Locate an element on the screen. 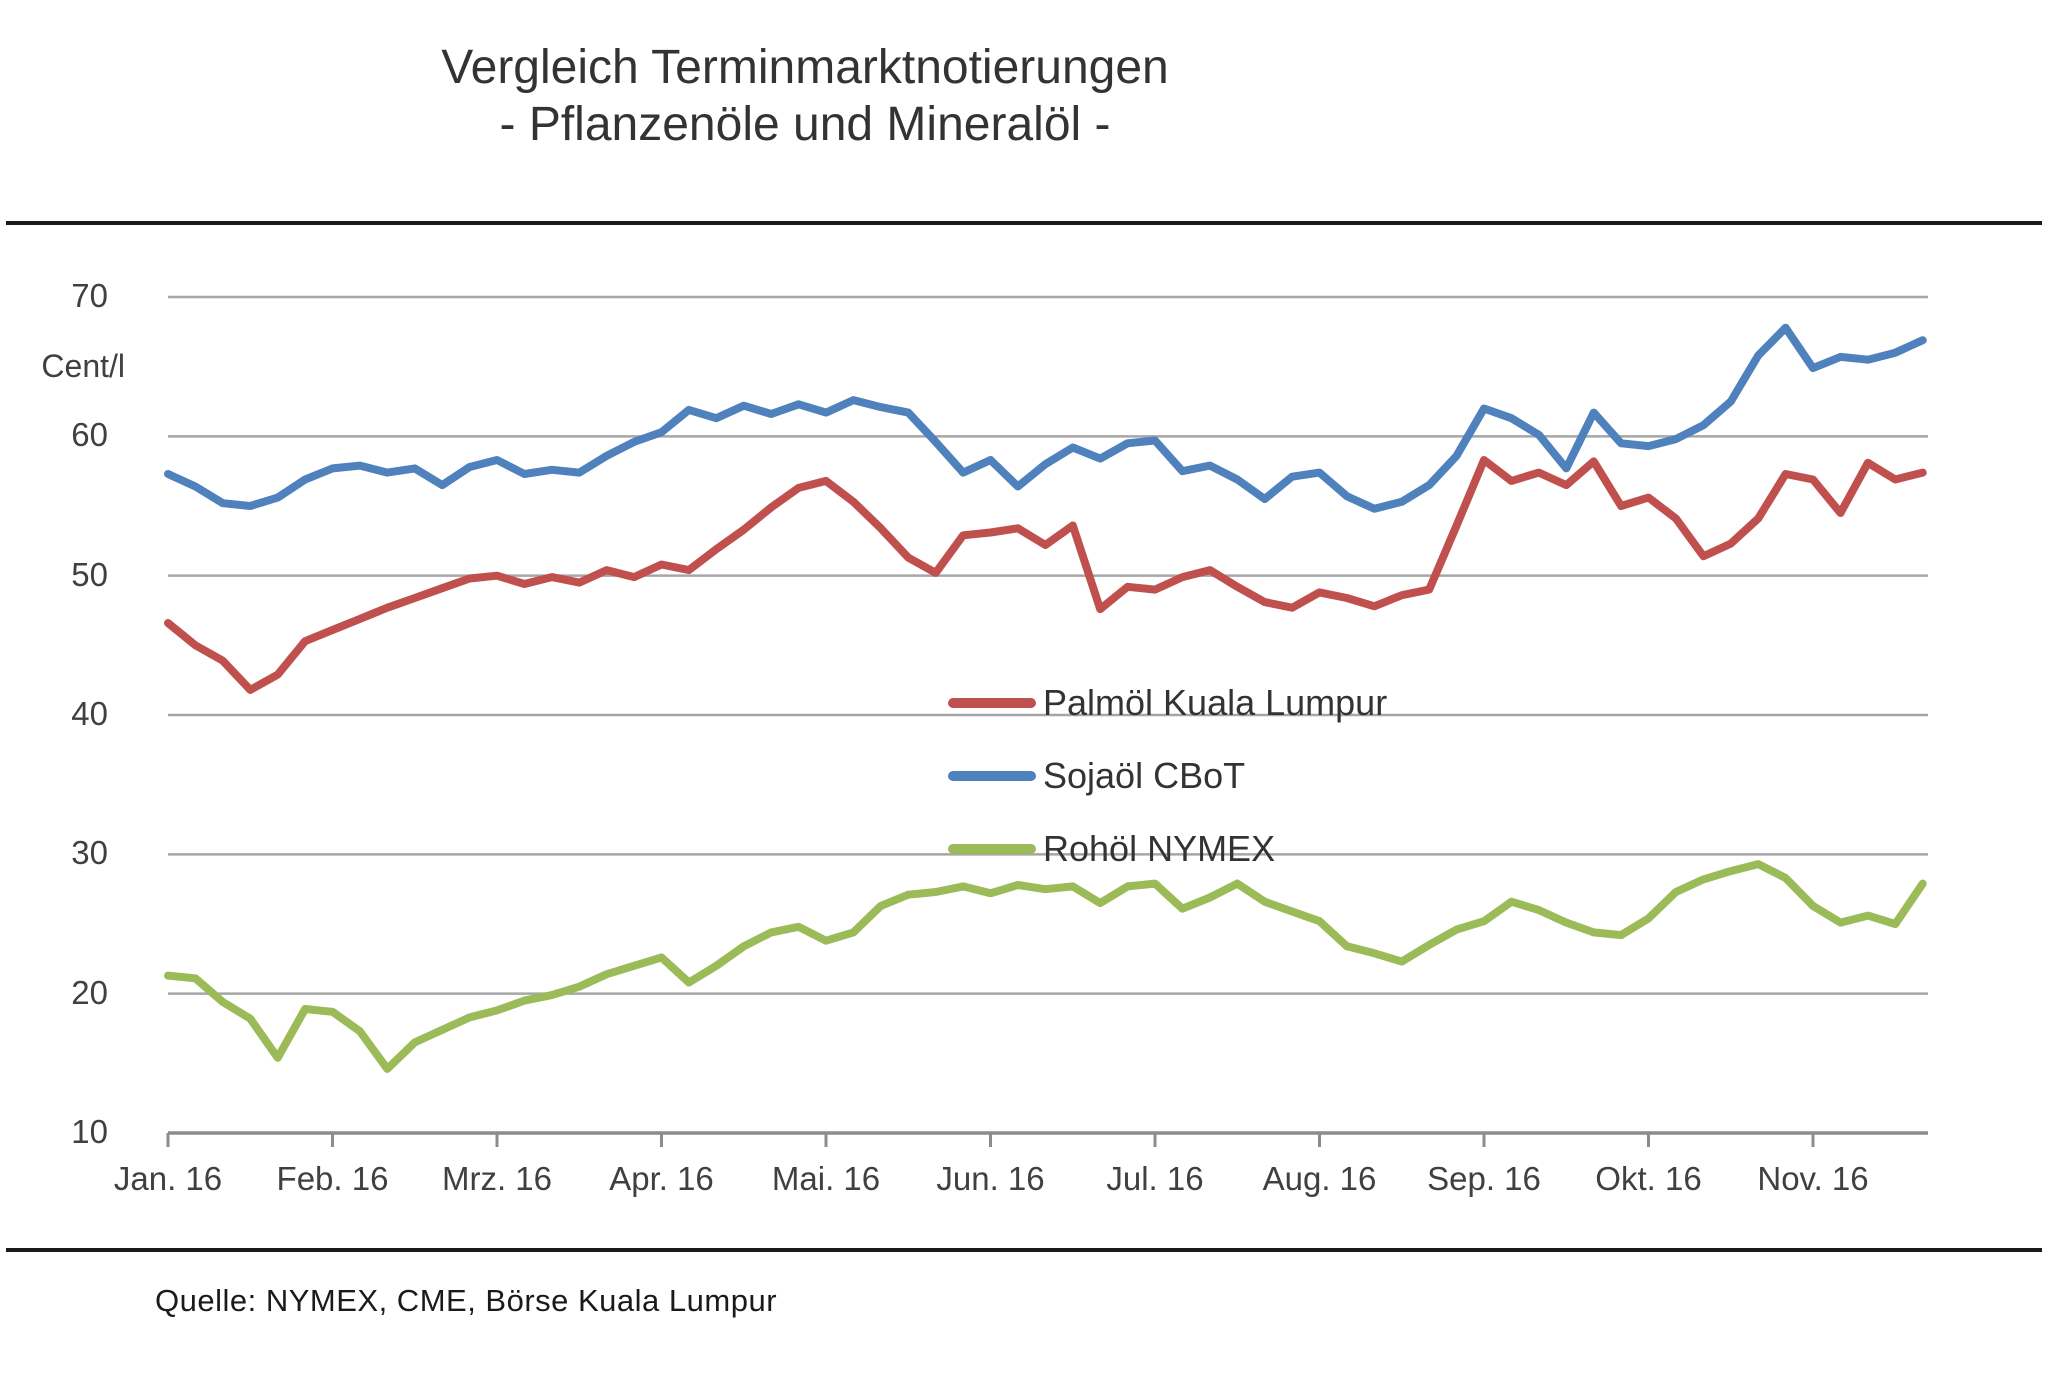  y-tick-label-40: 40 is located at coordinates (89, 713).